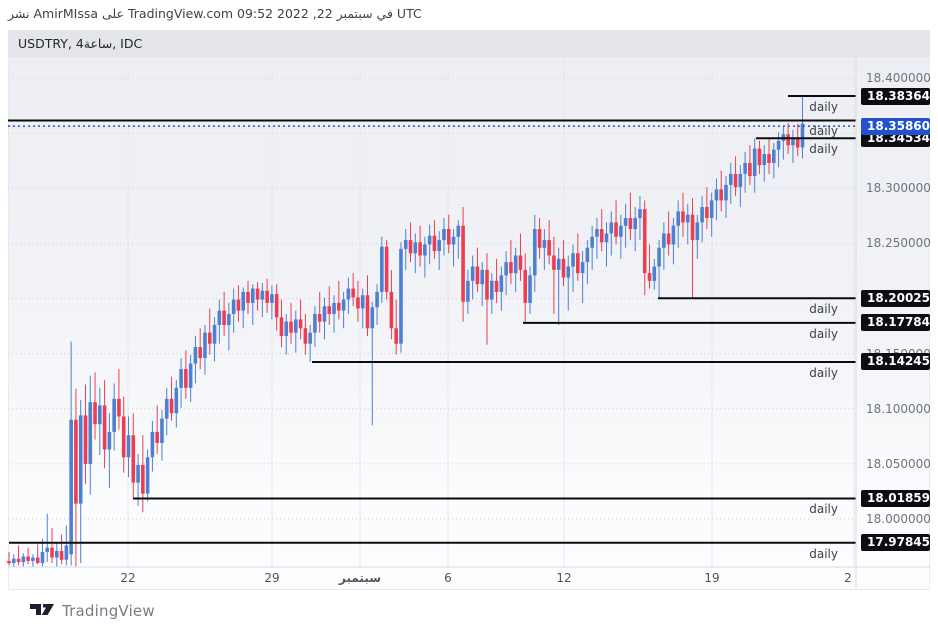 Image resolution: width=938 pixels, height=627 pixels. Describe the element at coordinates (899, 96) in the screenshot. I see `price-level-label: 18.383646` at that location.